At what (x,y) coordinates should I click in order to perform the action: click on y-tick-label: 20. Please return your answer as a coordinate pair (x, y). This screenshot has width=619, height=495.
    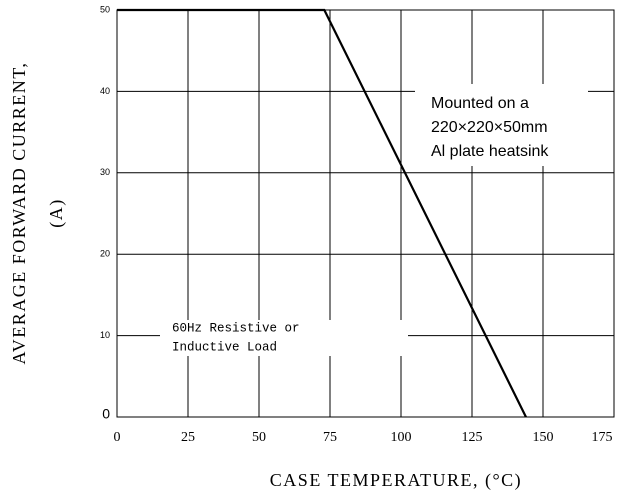
    Looking at the image, I should click on (105, 254).